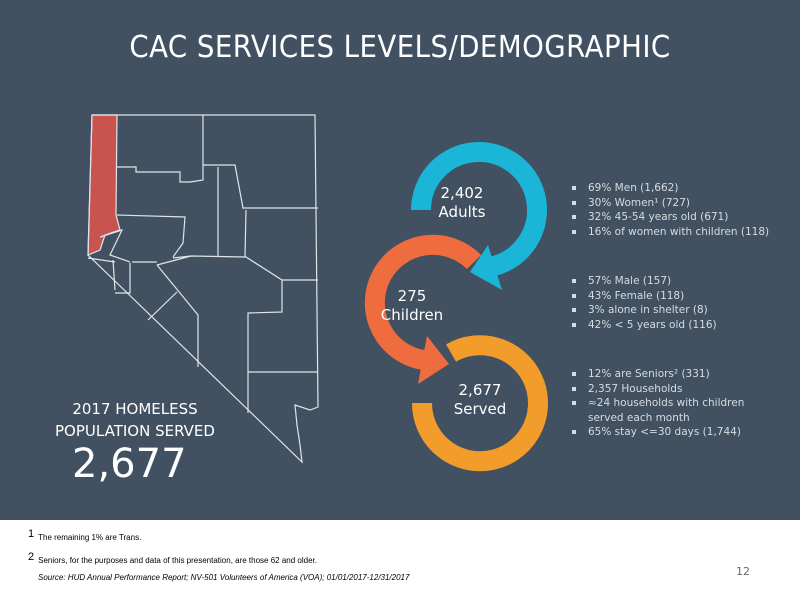  What do you see at coordinates (129, 464) in the screenshot?
I see `population-value: 2,677` at bounding box center [129, 464].